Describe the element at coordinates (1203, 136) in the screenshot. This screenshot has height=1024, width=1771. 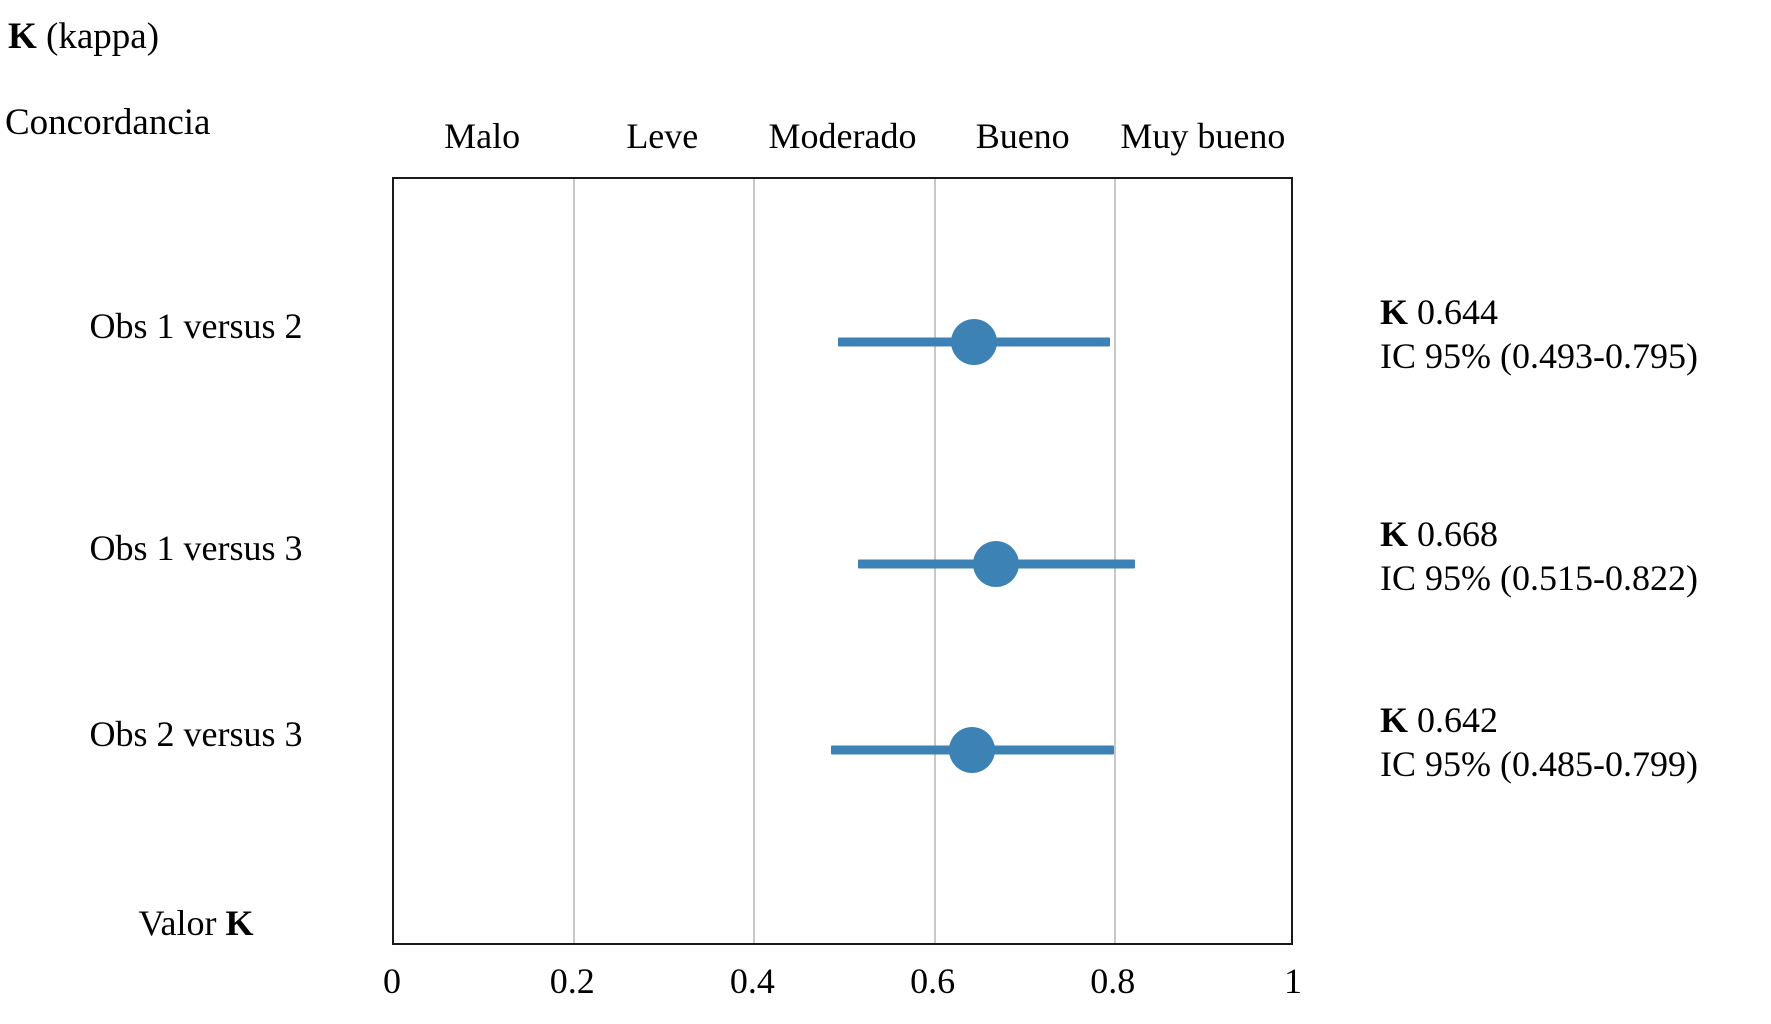
I see `band-label-muy-bueno: Muy bueno` at that location.